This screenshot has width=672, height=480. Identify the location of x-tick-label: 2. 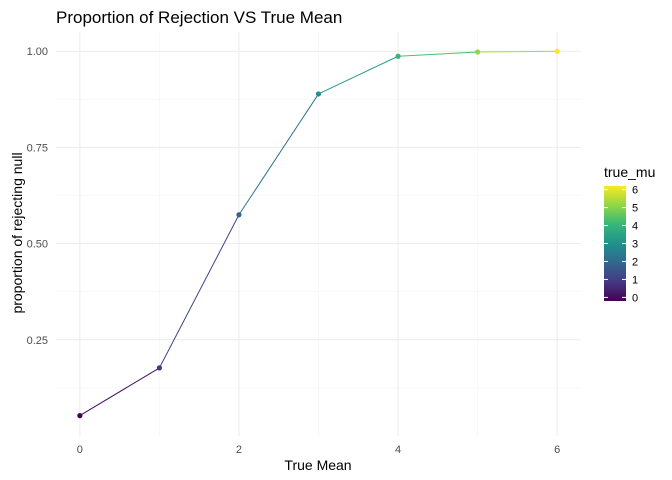
(239, 450).